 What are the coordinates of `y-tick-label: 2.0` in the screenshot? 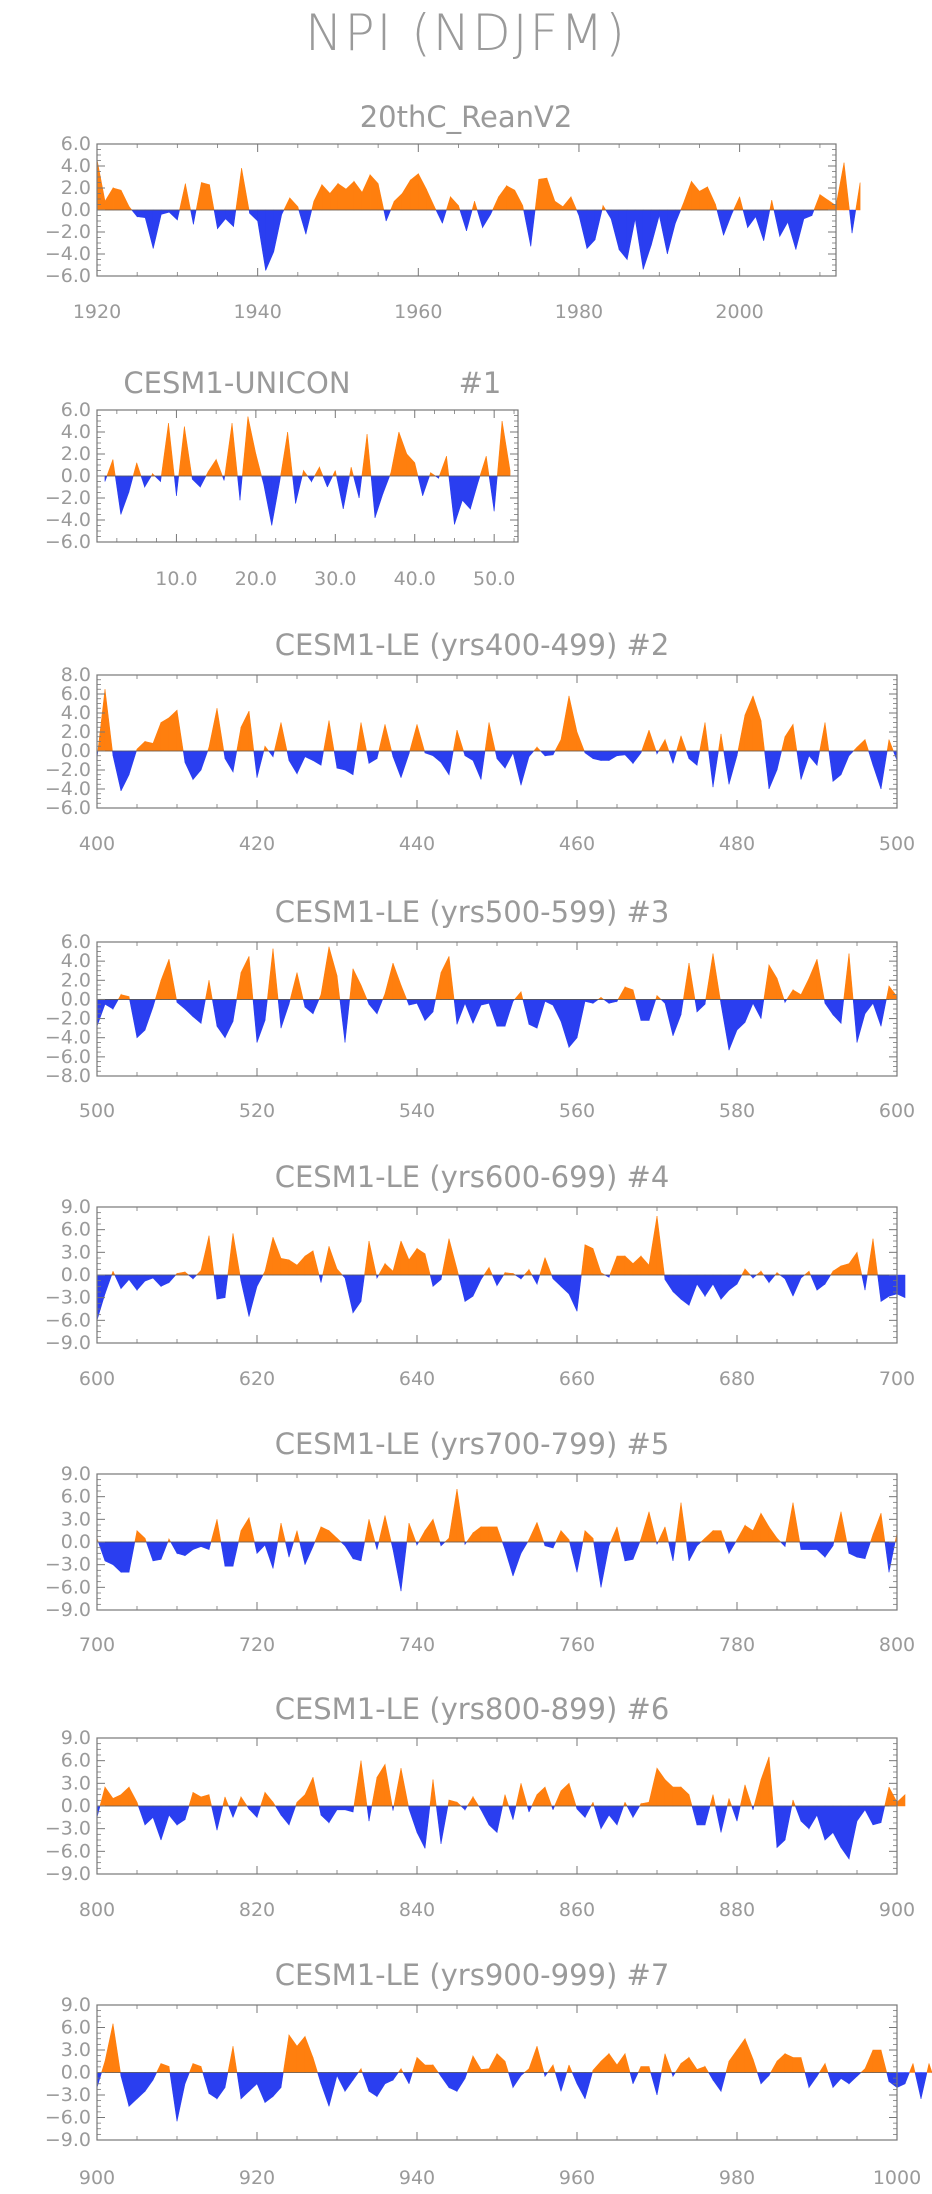 It's located at (76, 188).